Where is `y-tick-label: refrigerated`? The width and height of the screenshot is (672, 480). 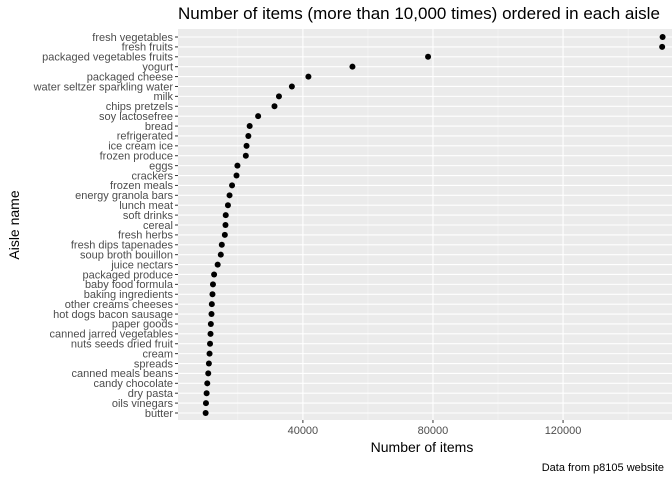 y-tick-label: refrigerated is located at coordinates (145, 137).